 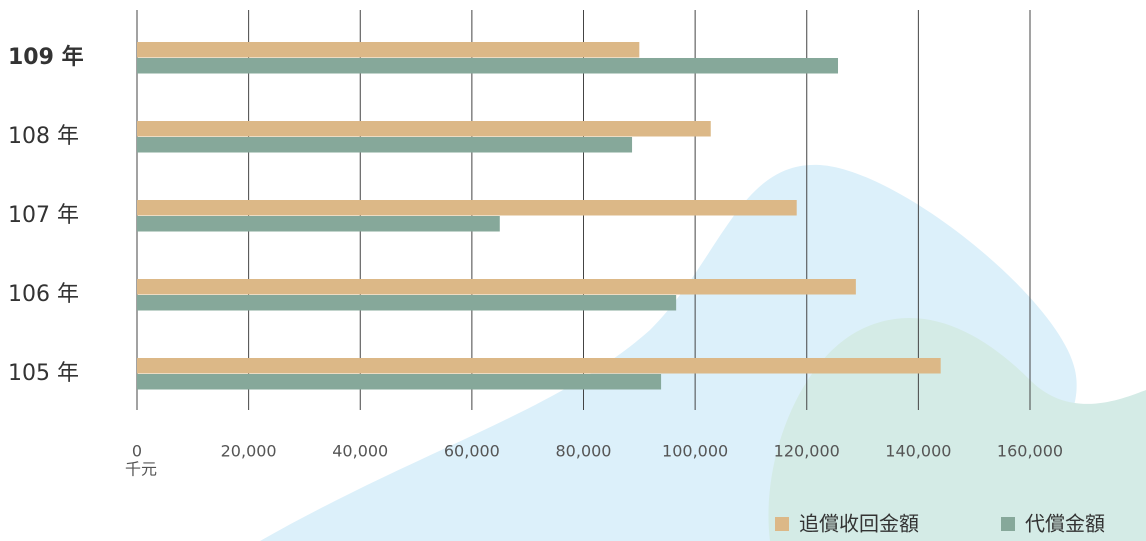 I want to click on x-tick-label: 120,000, so click(x=807, y=451).